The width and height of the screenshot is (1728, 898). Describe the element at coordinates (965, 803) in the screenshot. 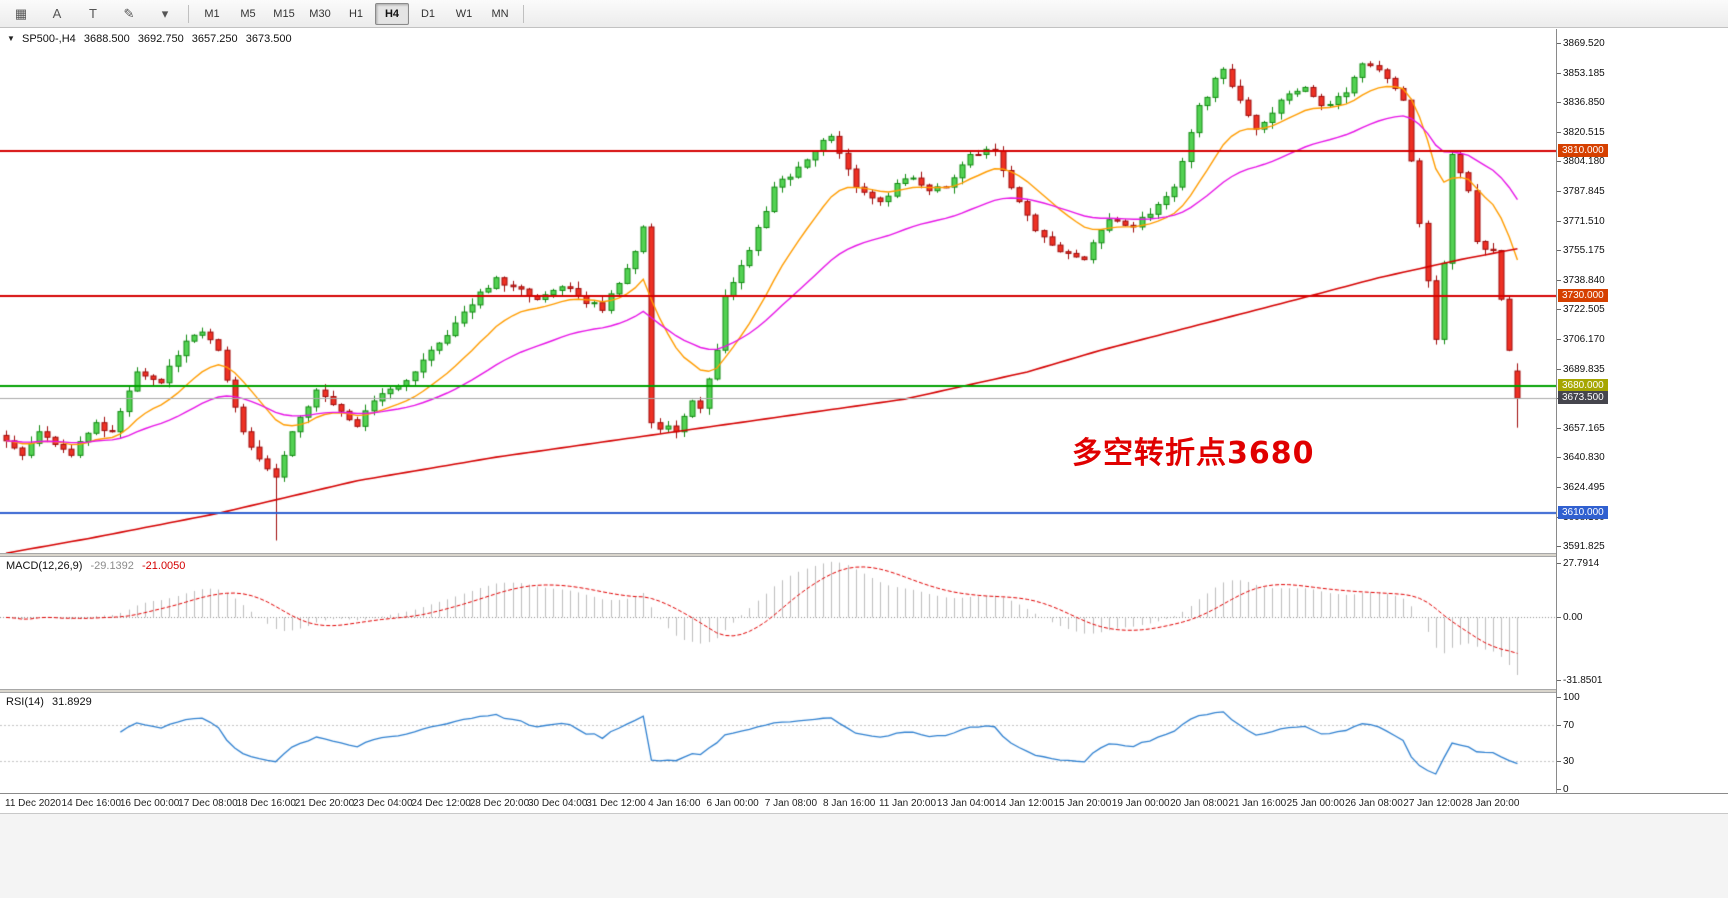

I see `time-axis-label: 13 Jan 04:00` at that location.